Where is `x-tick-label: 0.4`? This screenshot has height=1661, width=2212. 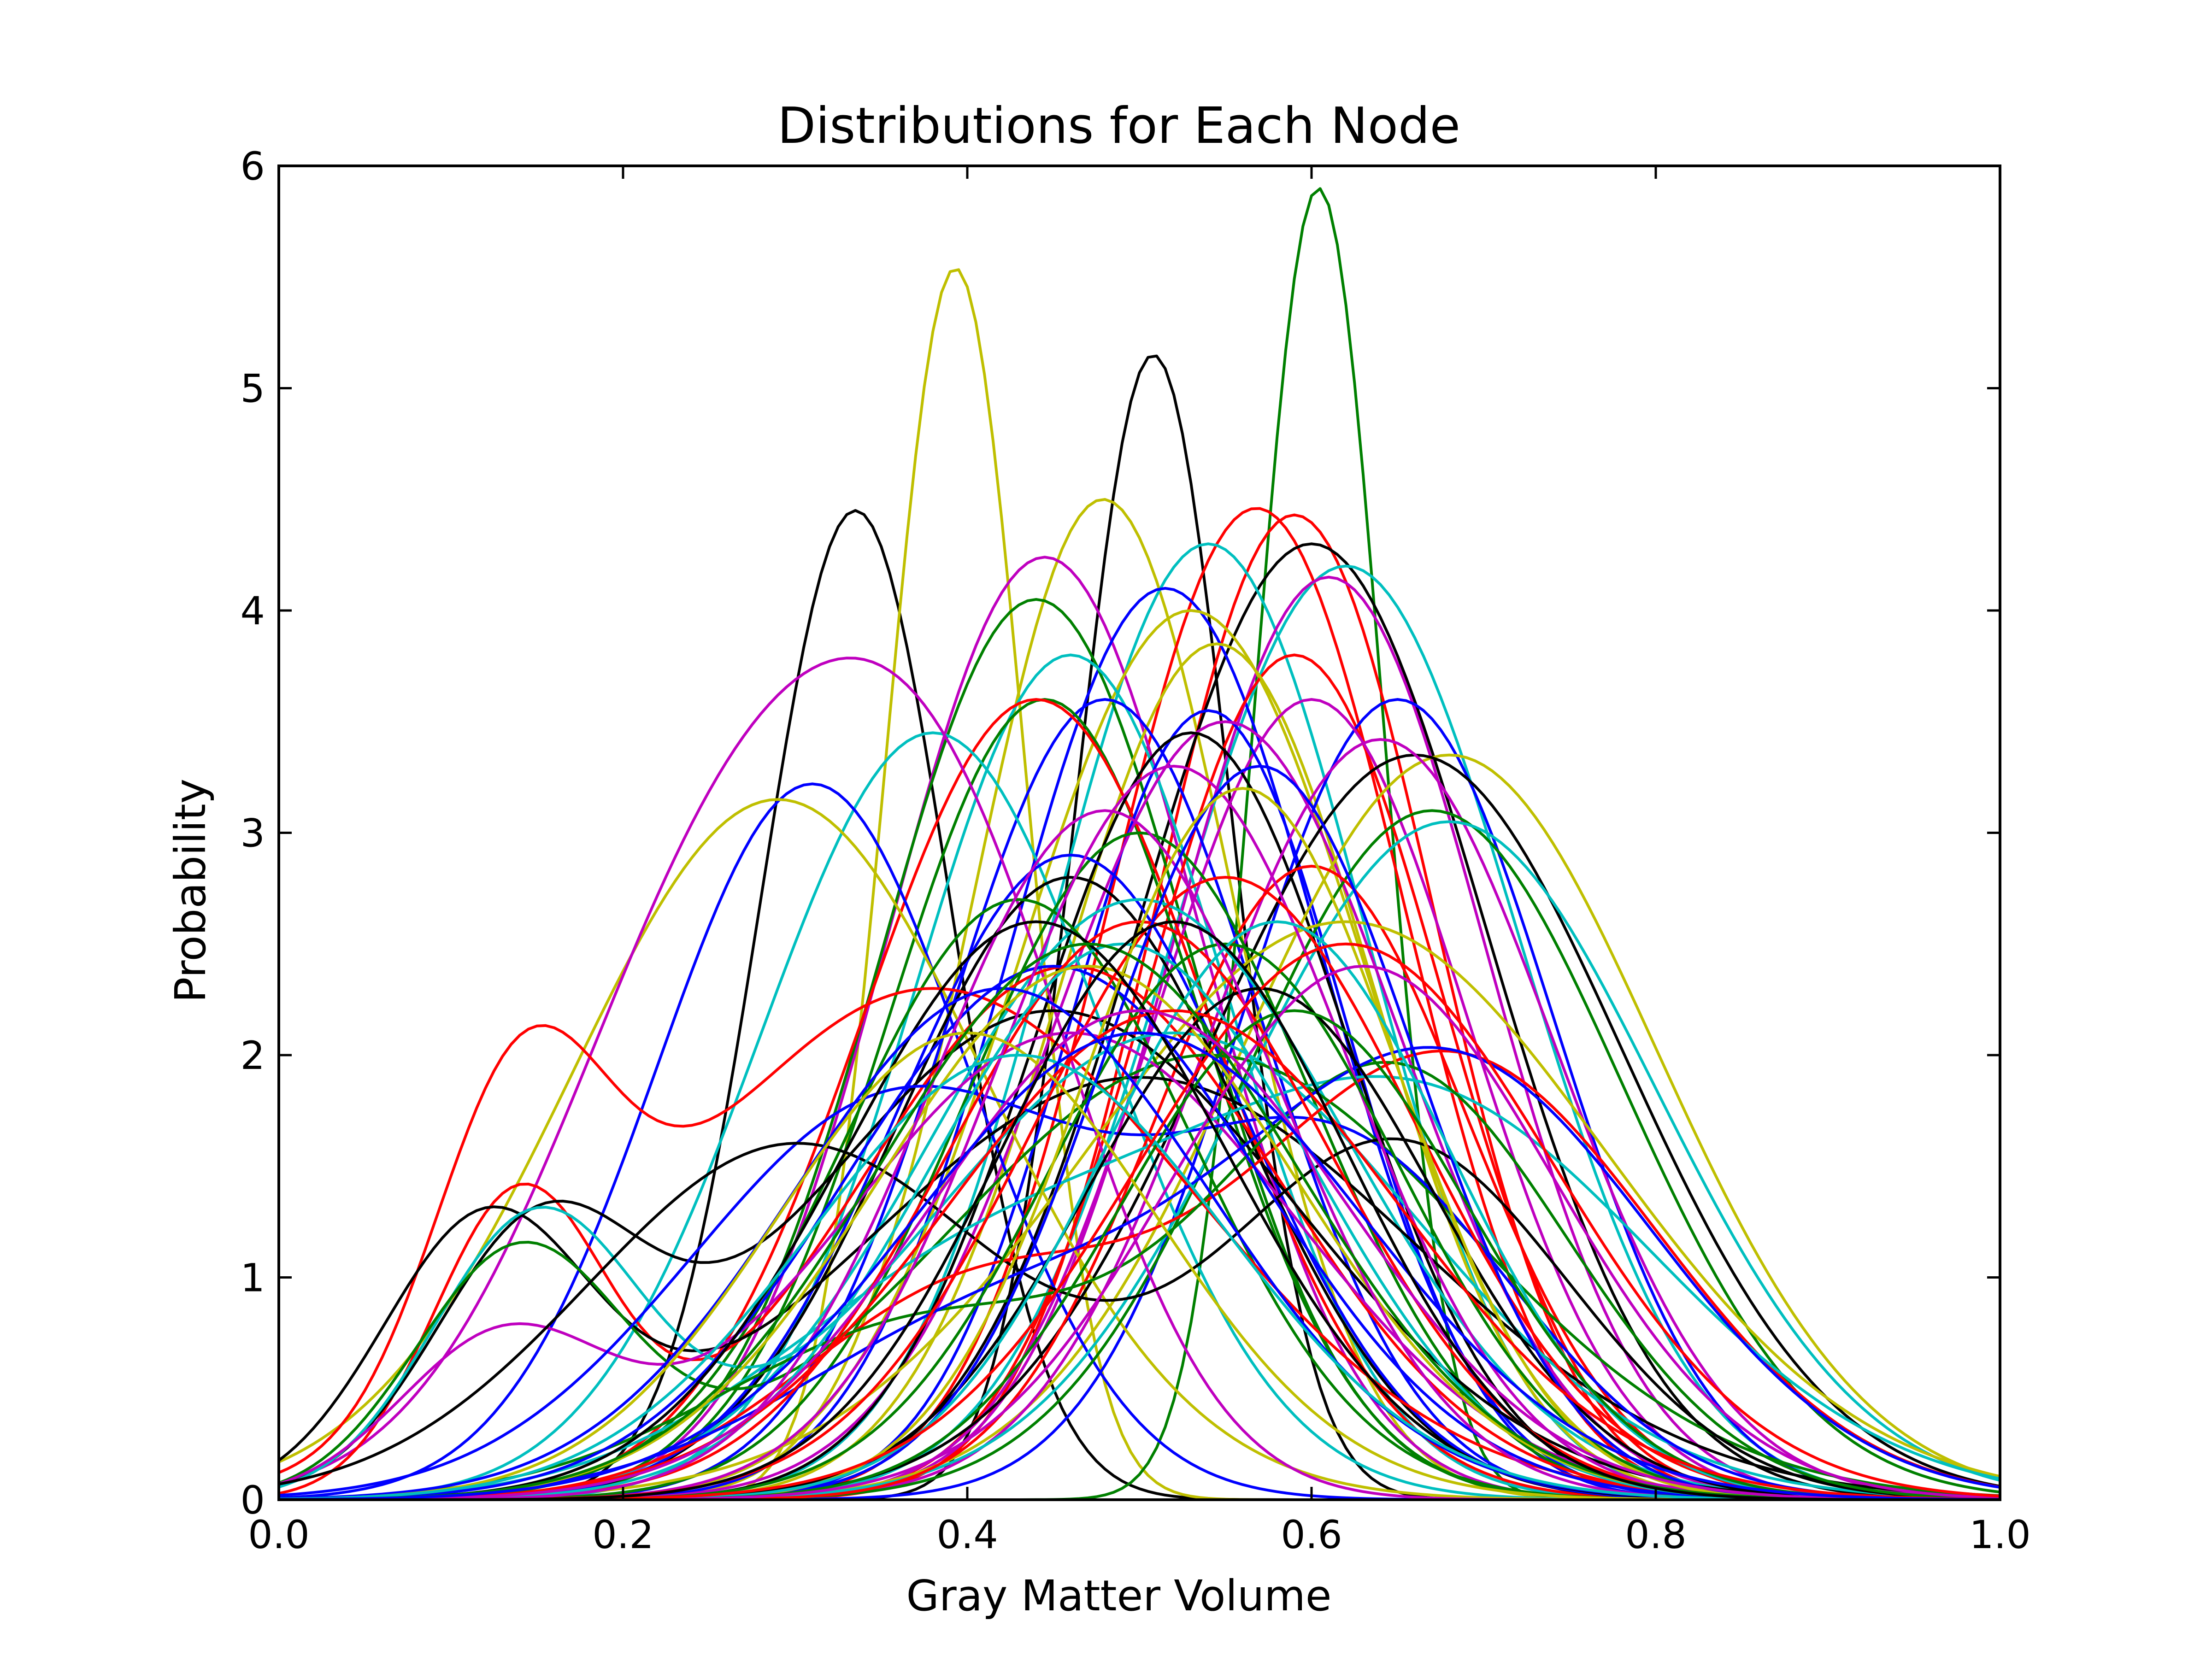
x-tick-label: 0.4 is located at coordinates (967, 1534).